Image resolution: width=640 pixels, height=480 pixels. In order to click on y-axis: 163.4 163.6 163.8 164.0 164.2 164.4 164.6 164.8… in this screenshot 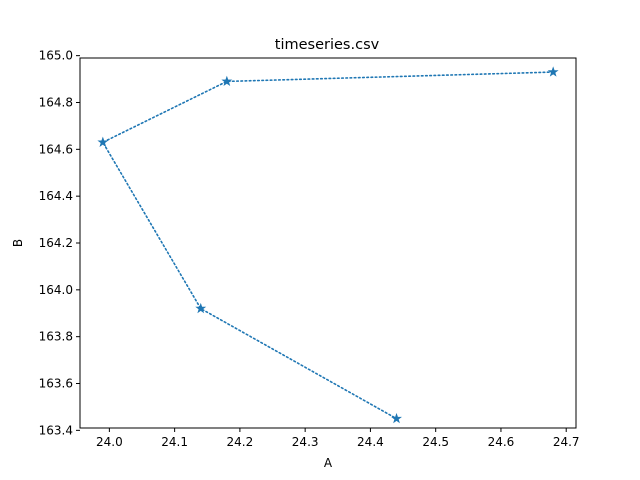, I will do `click(59, 243)`.